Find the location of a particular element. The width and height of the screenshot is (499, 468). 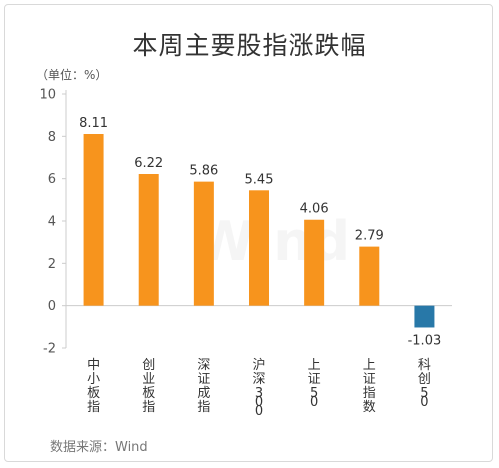

y-tick-label: 6 is located at coordinates (52, 179).